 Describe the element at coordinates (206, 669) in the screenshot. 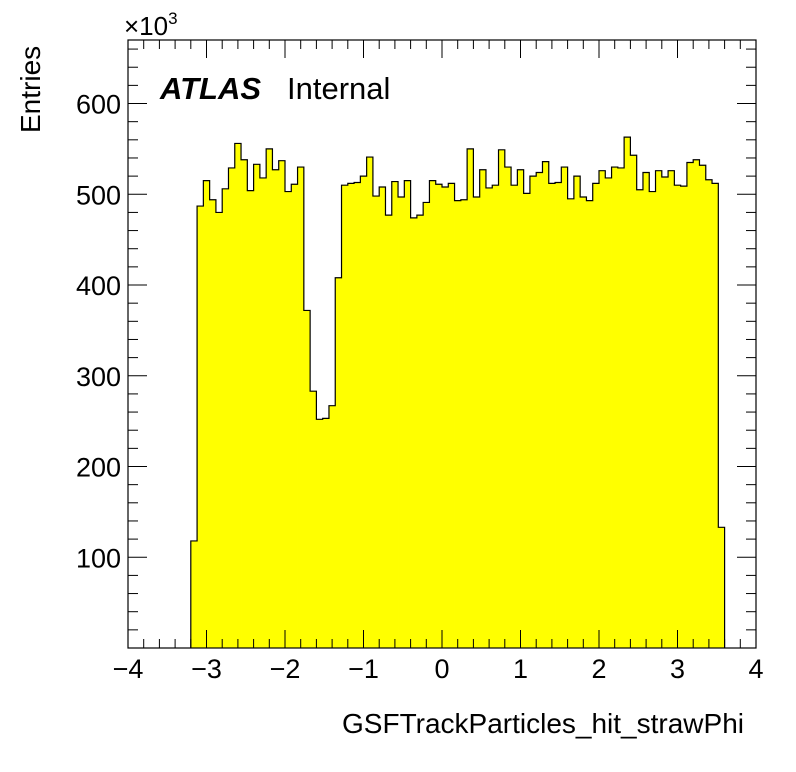

I see `x-tick-label: −3` at that location.